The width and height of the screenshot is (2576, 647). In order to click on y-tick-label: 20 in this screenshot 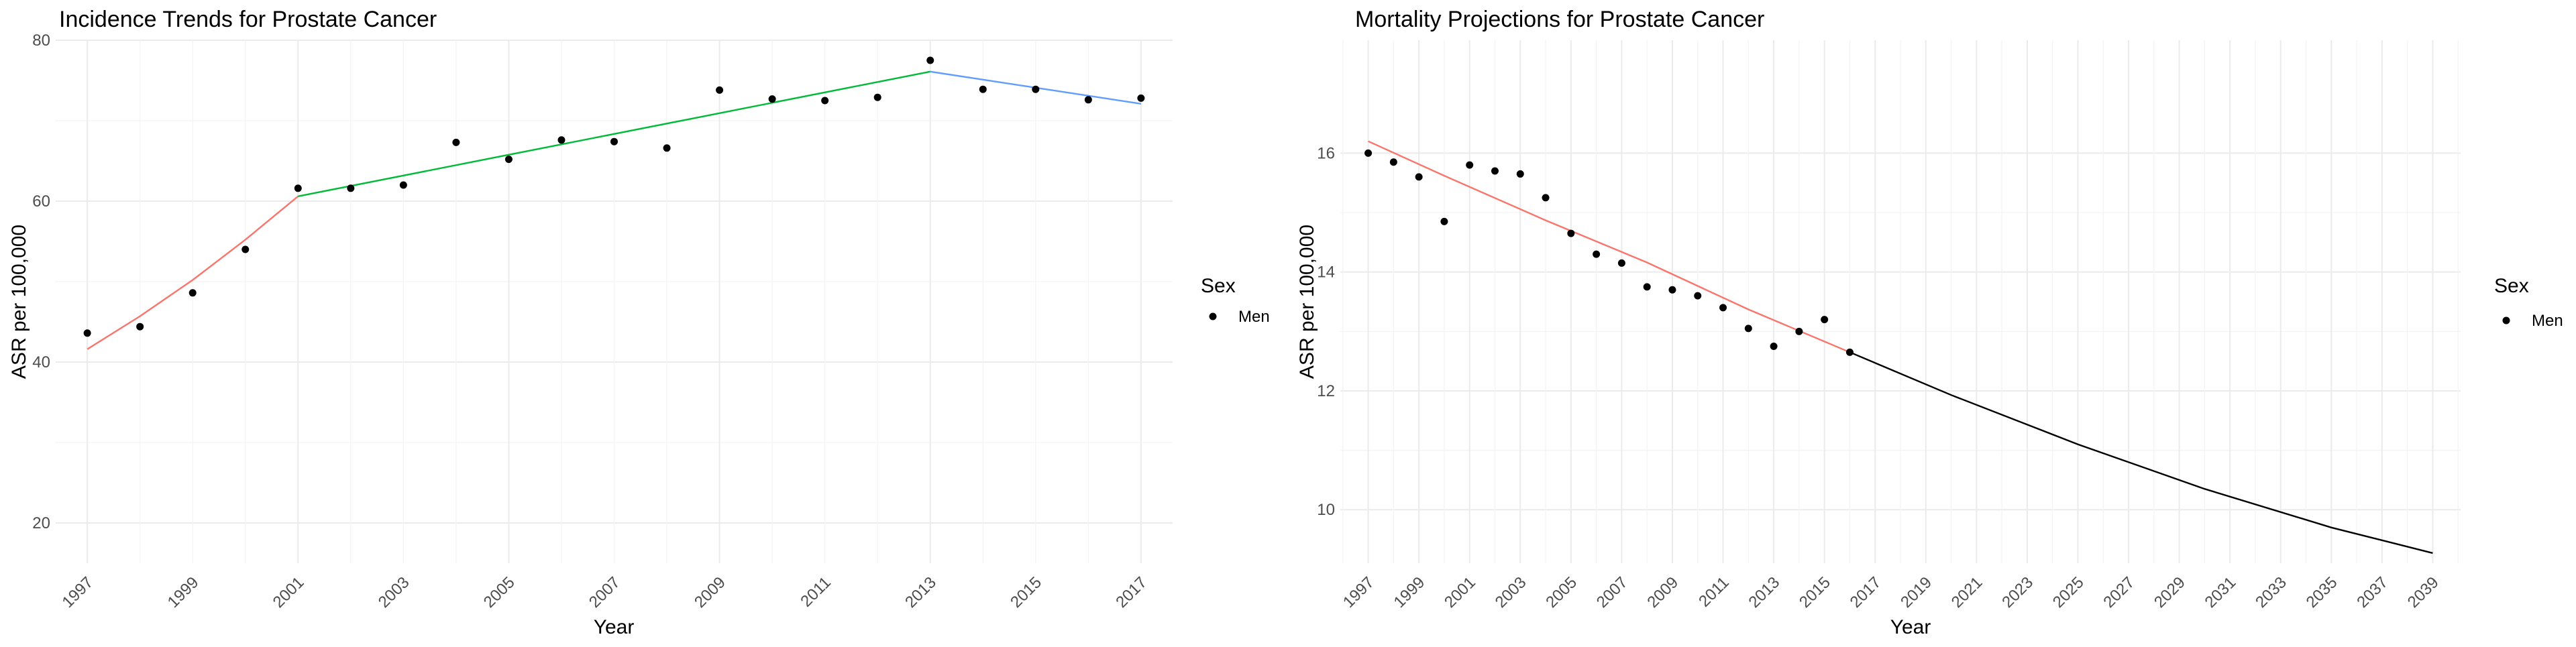, I will do `click(41, 523)`.